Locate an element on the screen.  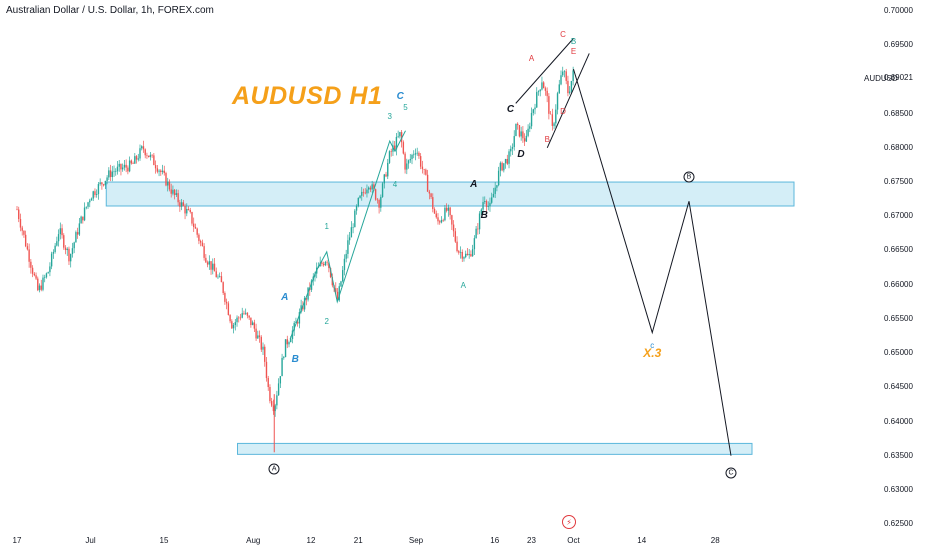
price-axis-tick: 0.66000 is located at coordinates (898, 284).